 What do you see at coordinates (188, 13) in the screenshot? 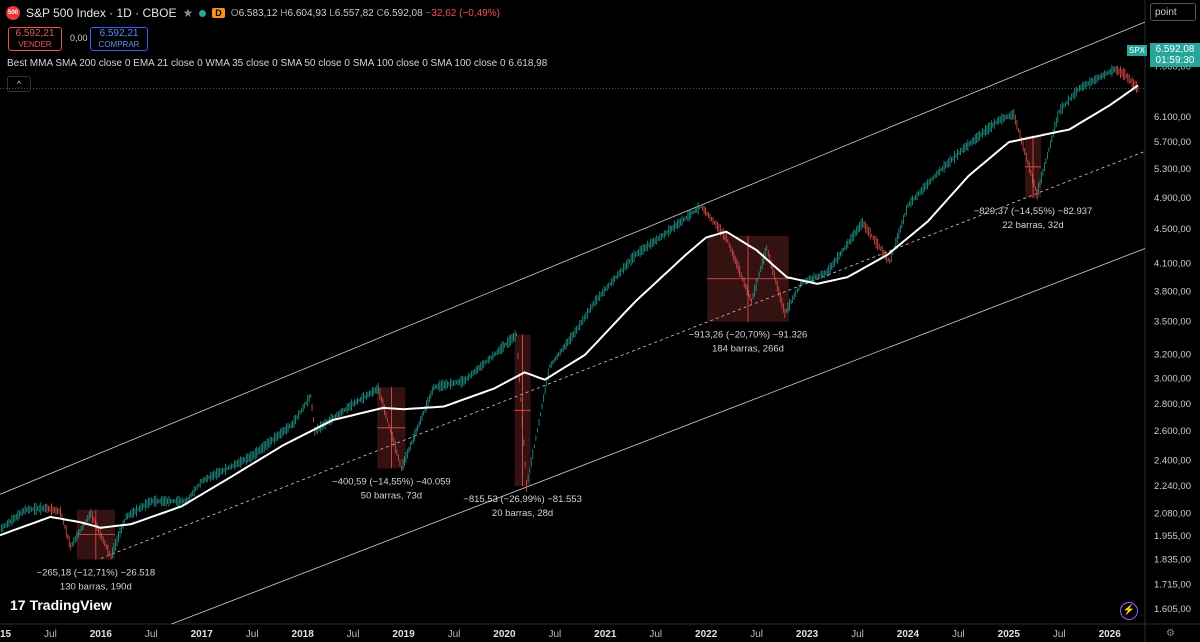
I see `star-icon: ★` at bounding box center [188, 13].